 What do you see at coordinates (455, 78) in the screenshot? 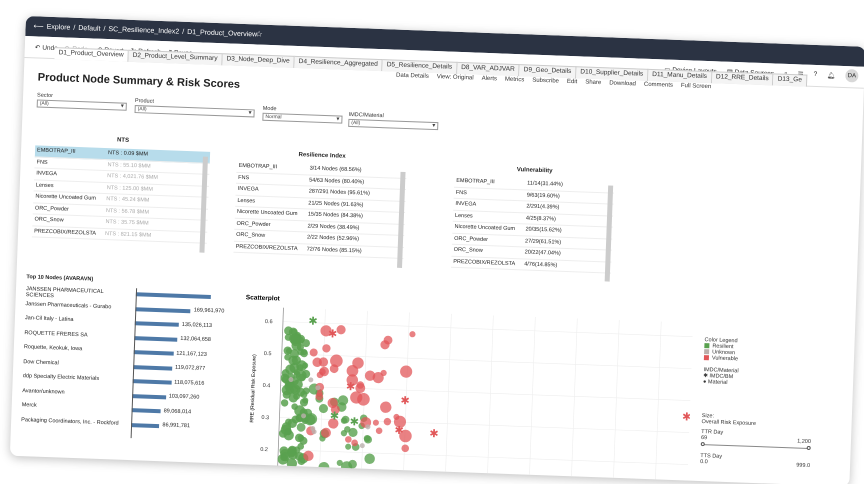
I see `view-original-button: View: Original` at bounding box center [455, 78].